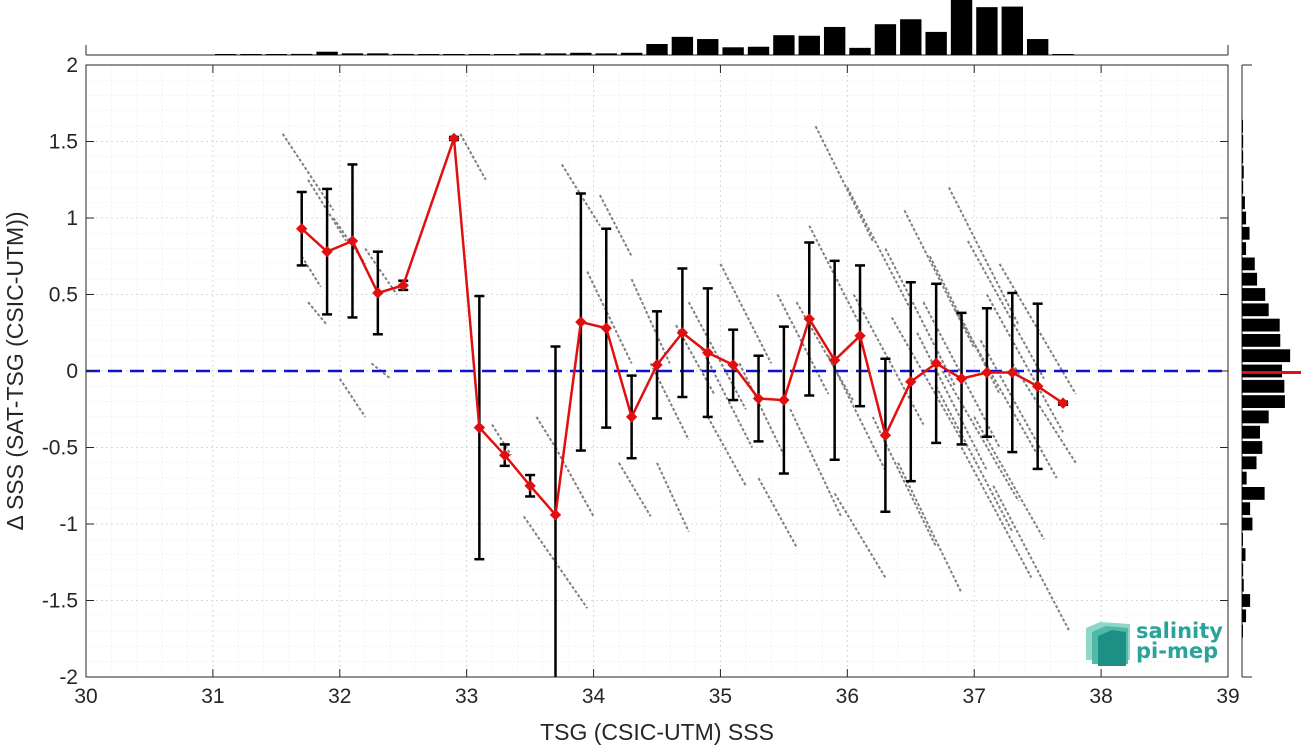 The image size is (1302, 745). What do you see at coordinates (974, 696) in the screenshot?
I see `x-tick-label: 37` at bounding box center [974, 696].